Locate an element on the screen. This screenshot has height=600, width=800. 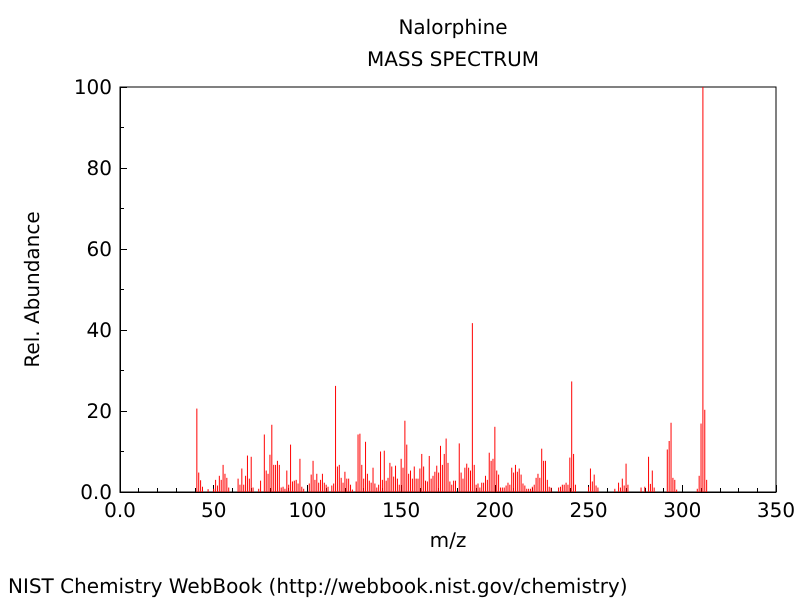
y-axis-title: Rel. Abundance is located at coordinates (32, 289).